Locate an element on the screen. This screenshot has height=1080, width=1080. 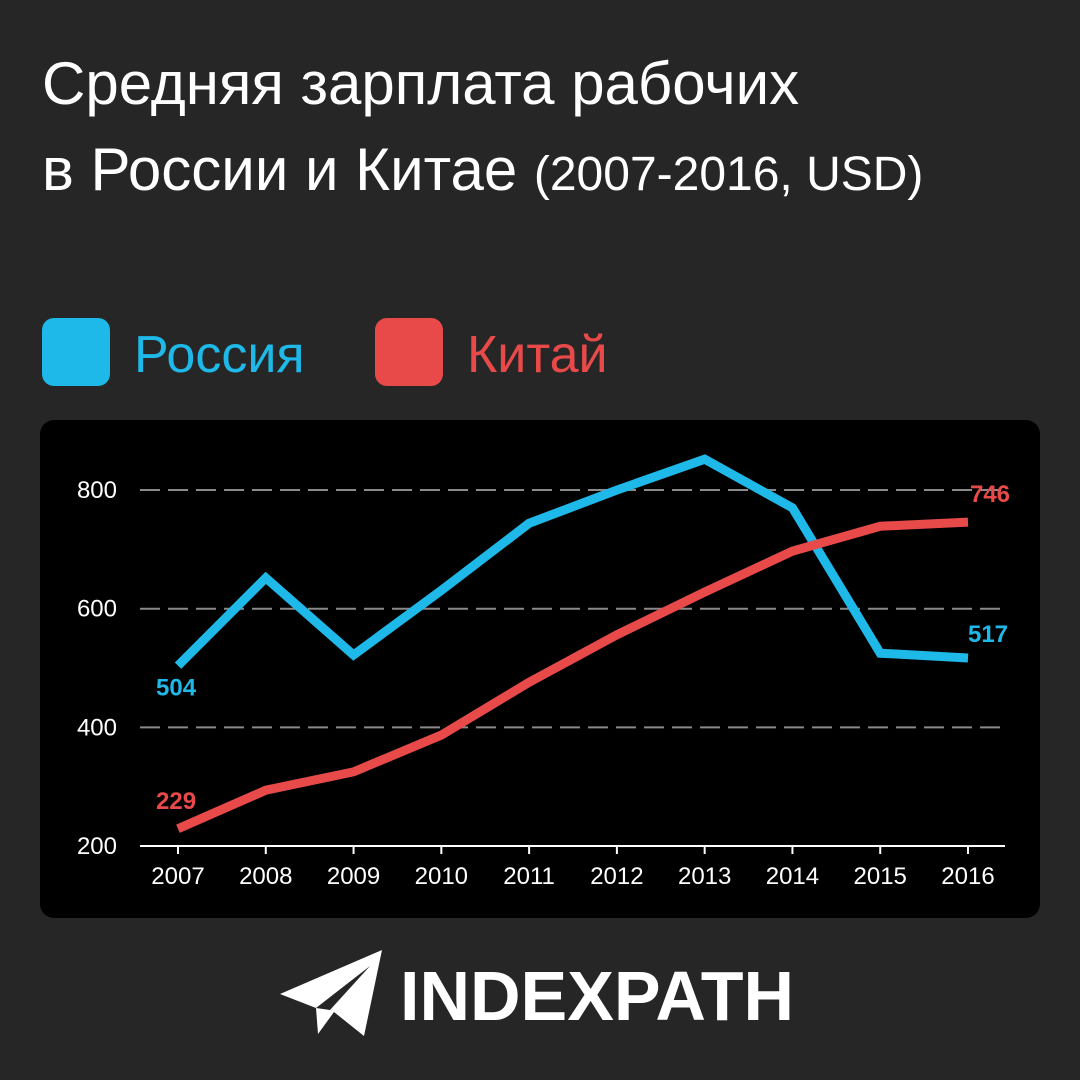
logo-plane is located at coordinates (331, 993).